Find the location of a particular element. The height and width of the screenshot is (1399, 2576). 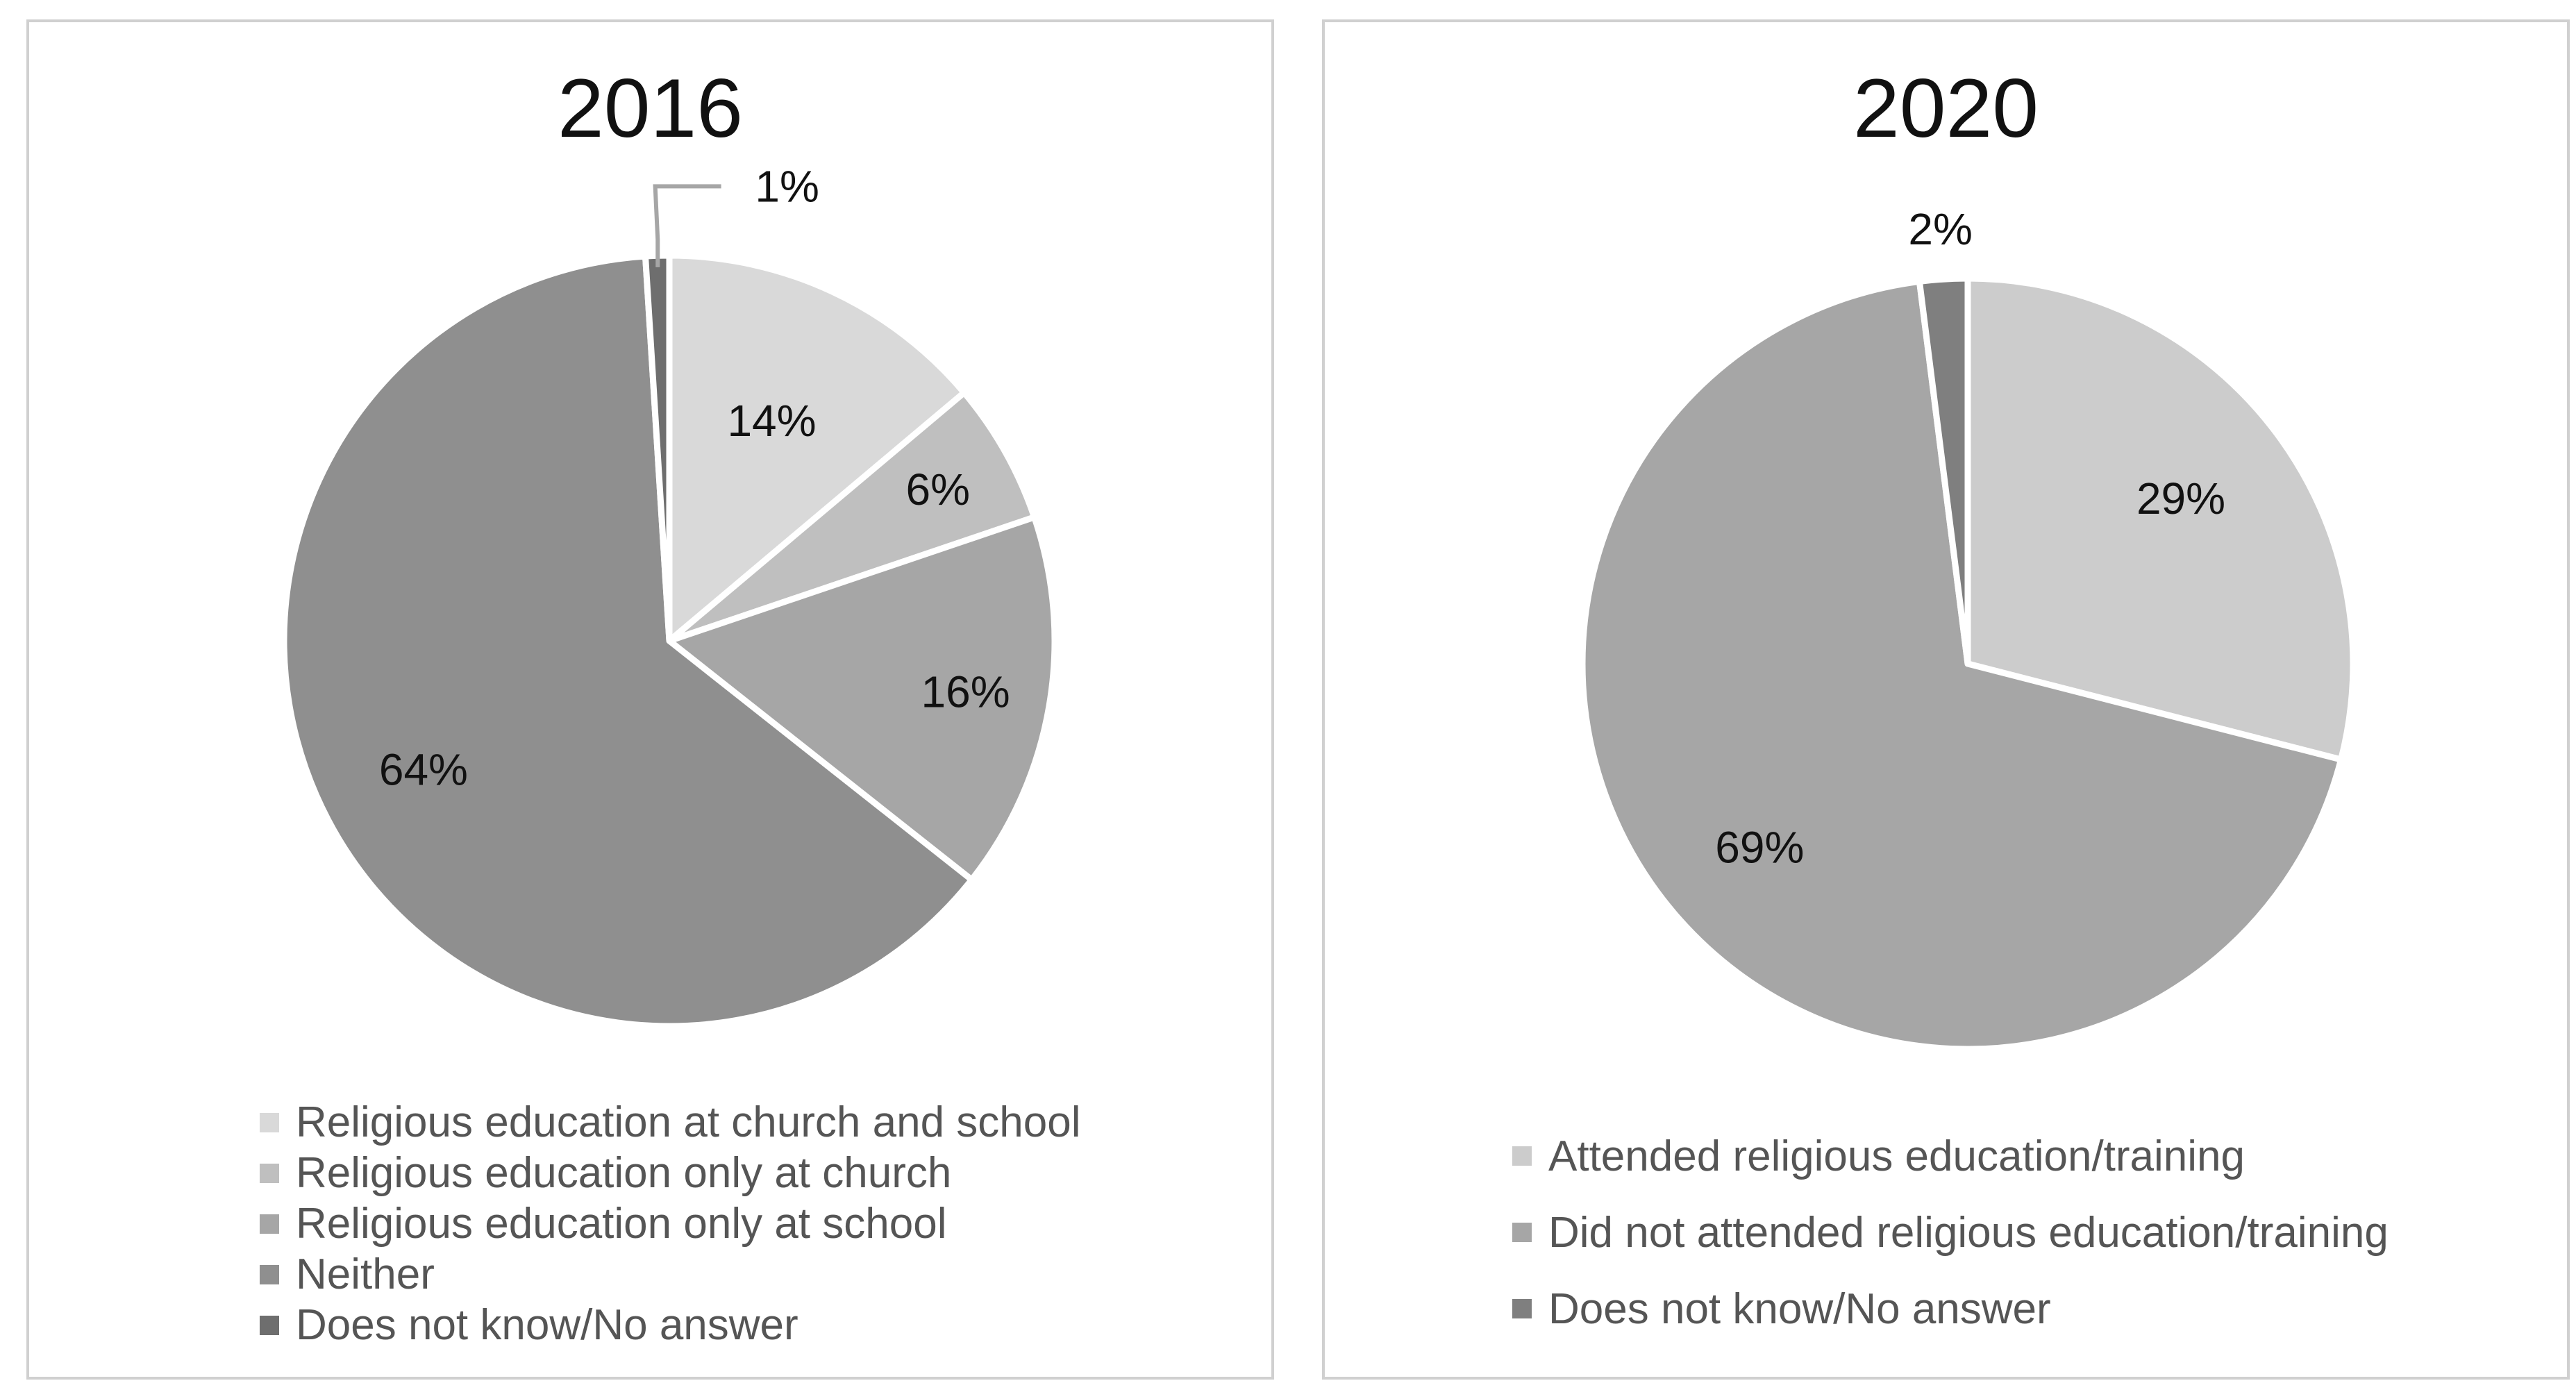

pie-slice-religious-education-at-church-and-school is located at coordinates (817, 448).